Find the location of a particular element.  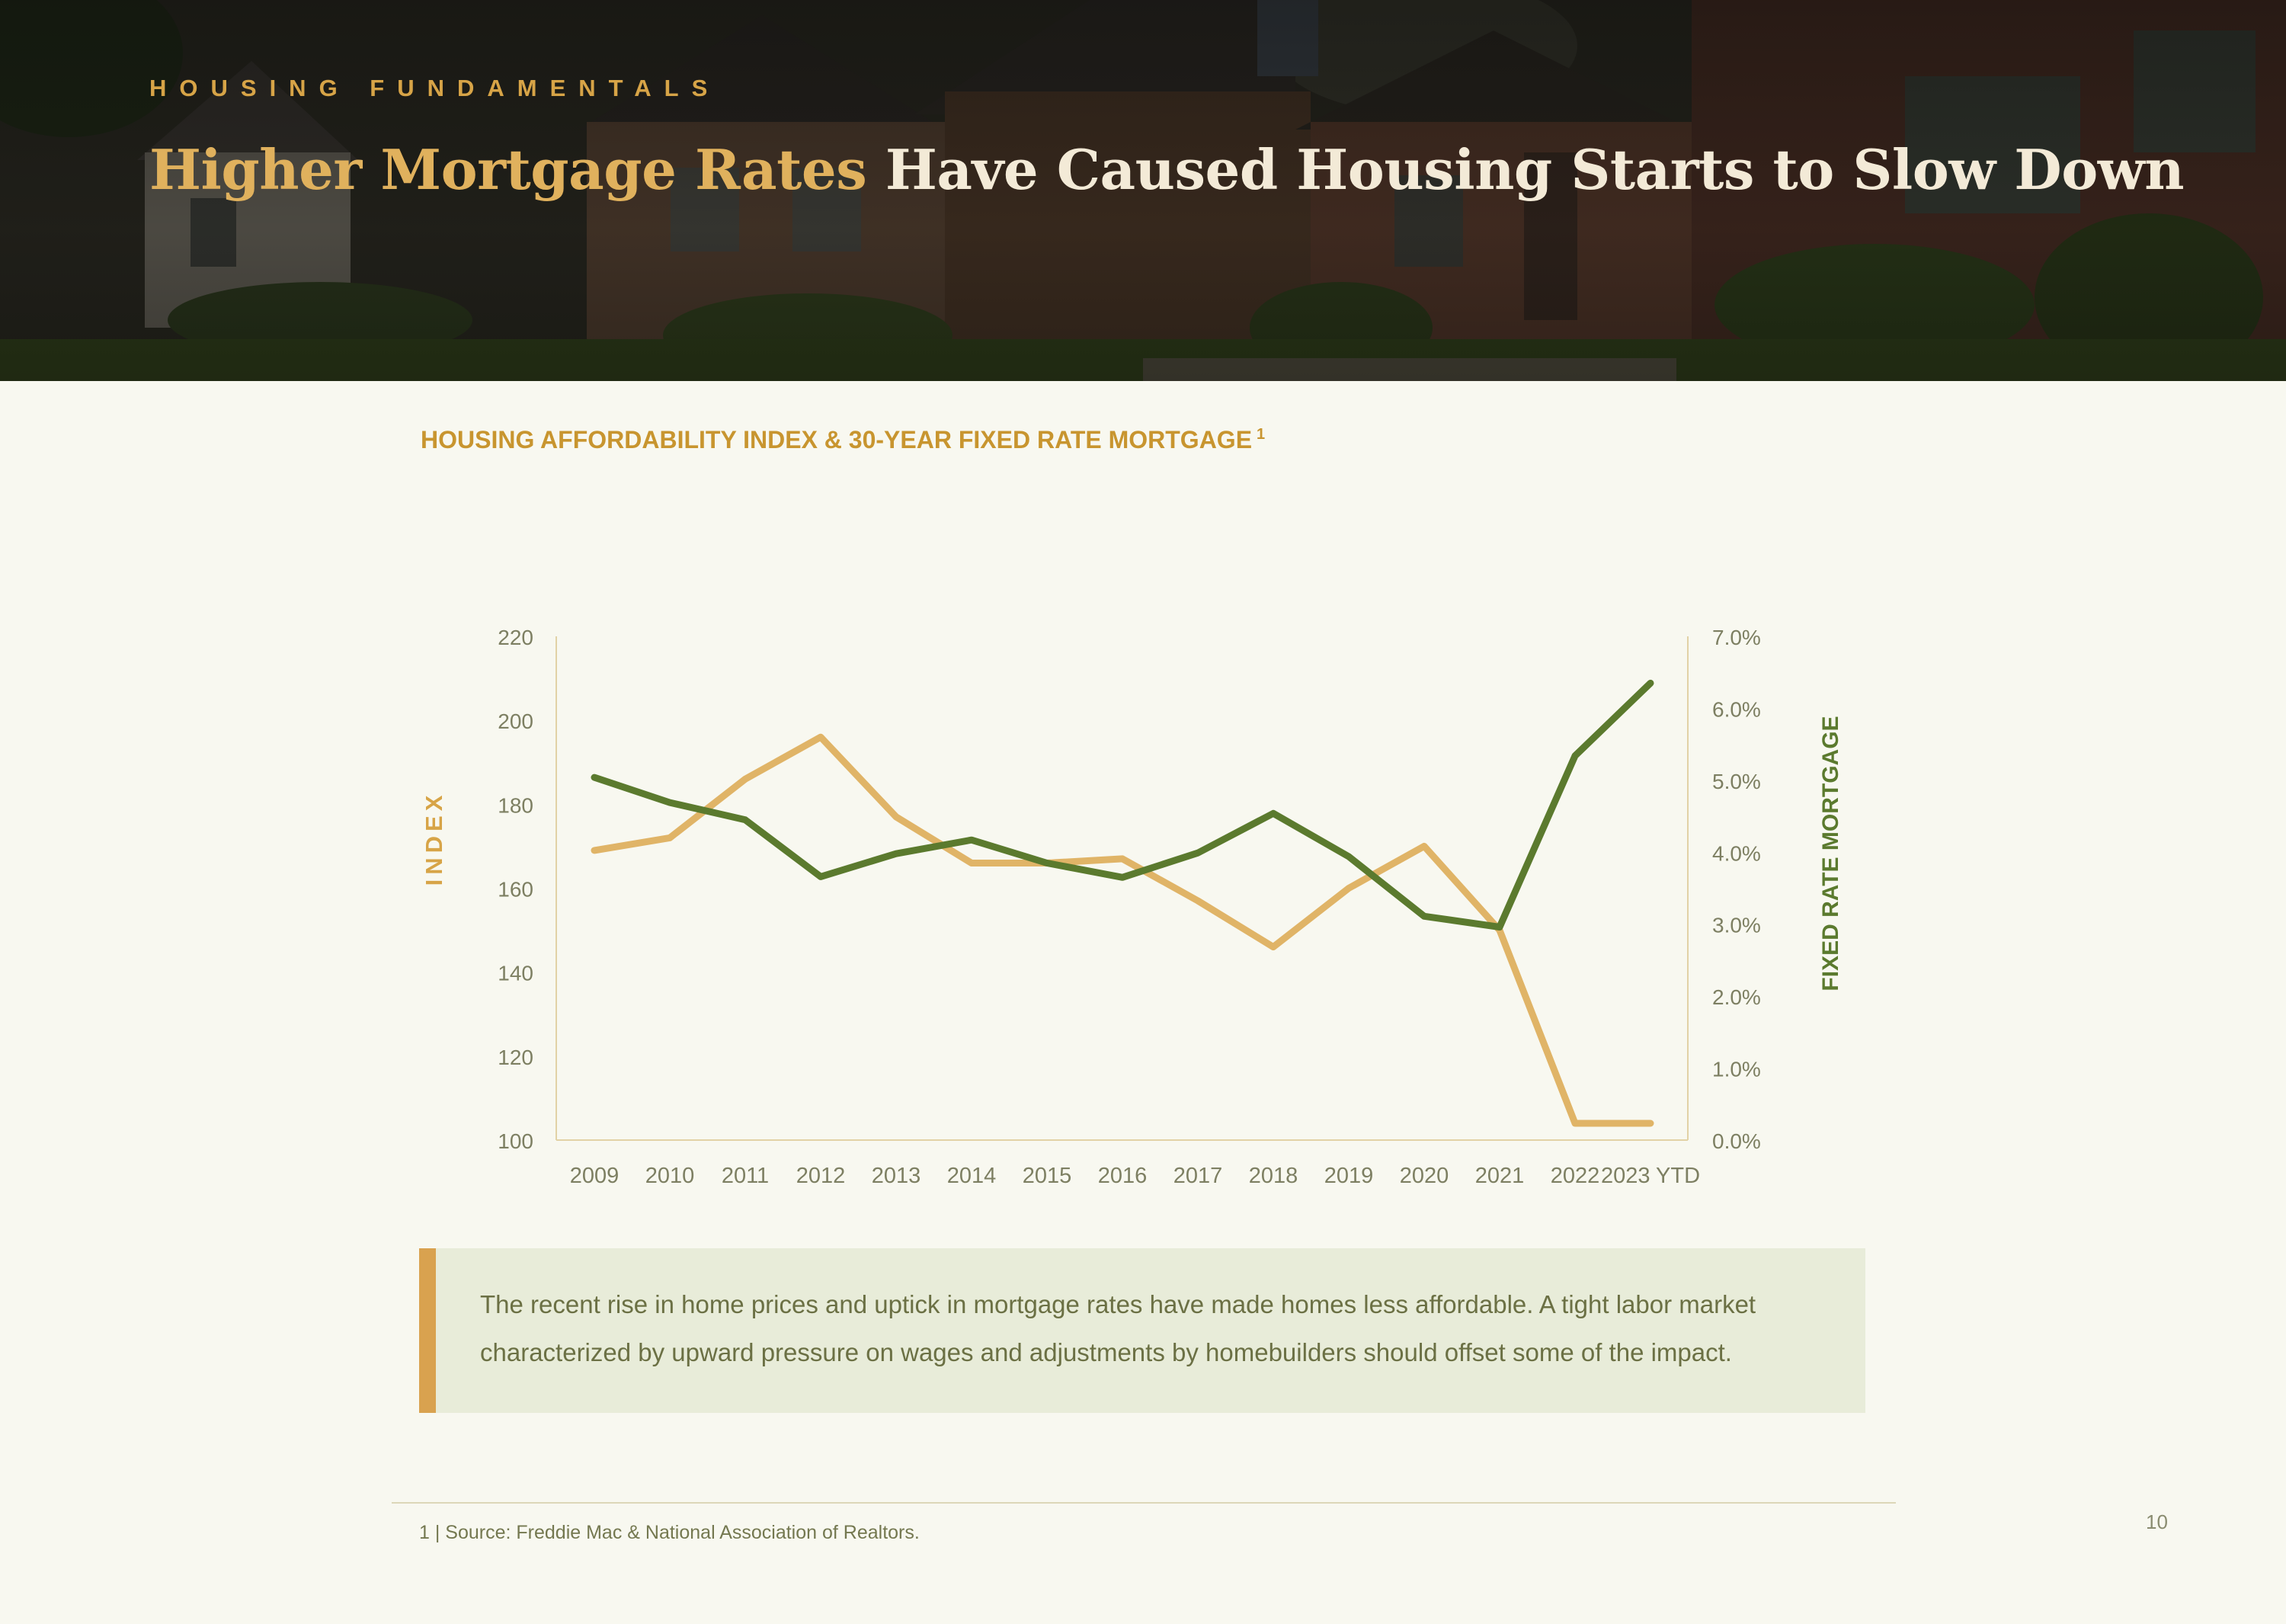

y-right-tick-label: 0.0% is located at coordinates (1737, 1141).